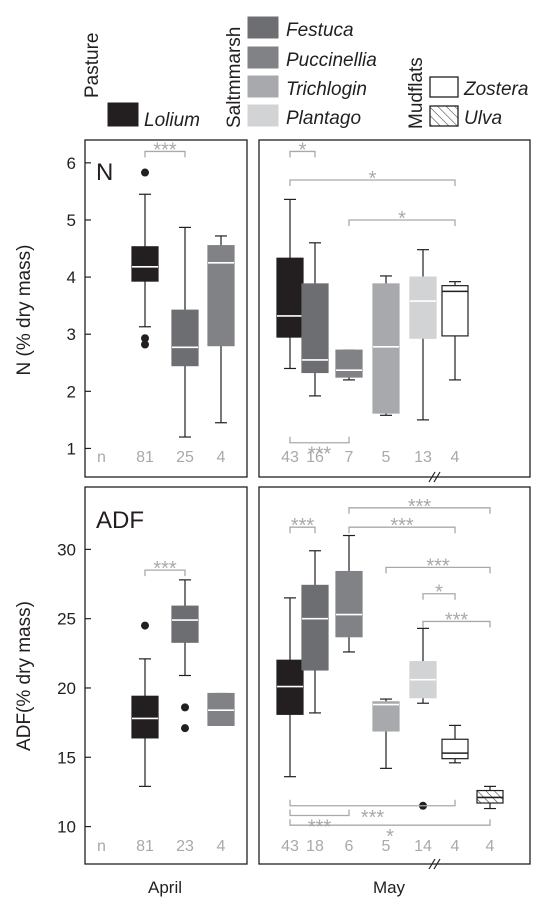 The image size is (541, 911). What do you see at coordinates (166, 308) in the screenshot?
I see `panel-n-april-frame` at bounding box center [166, 308].